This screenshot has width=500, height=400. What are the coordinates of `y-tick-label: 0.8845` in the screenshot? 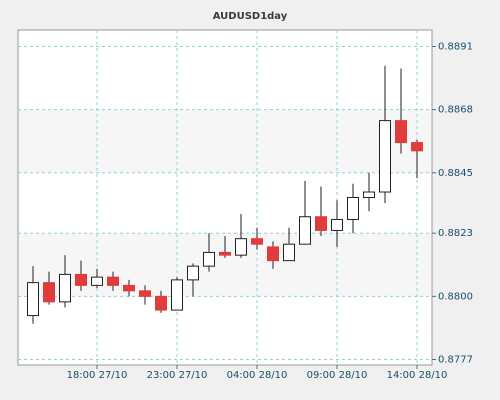 It's located at (455, 173).